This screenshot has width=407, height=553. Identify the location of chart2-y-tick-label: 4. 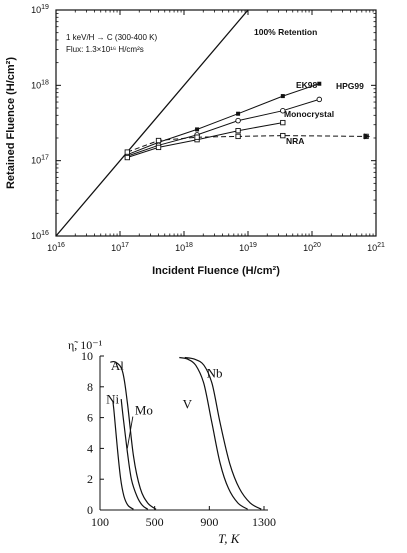
(90, 448).